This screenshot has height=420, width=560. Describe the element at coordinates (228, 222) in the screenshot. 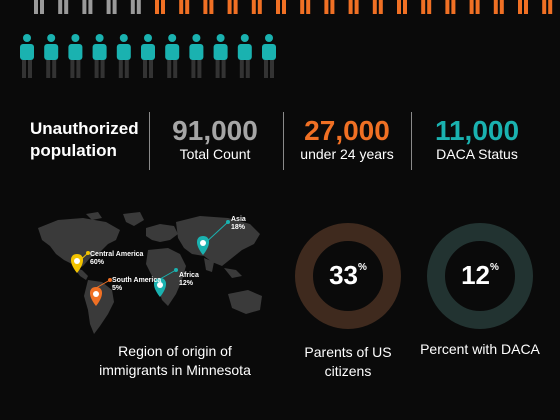

I see `asia-pointer-dot` at that location.